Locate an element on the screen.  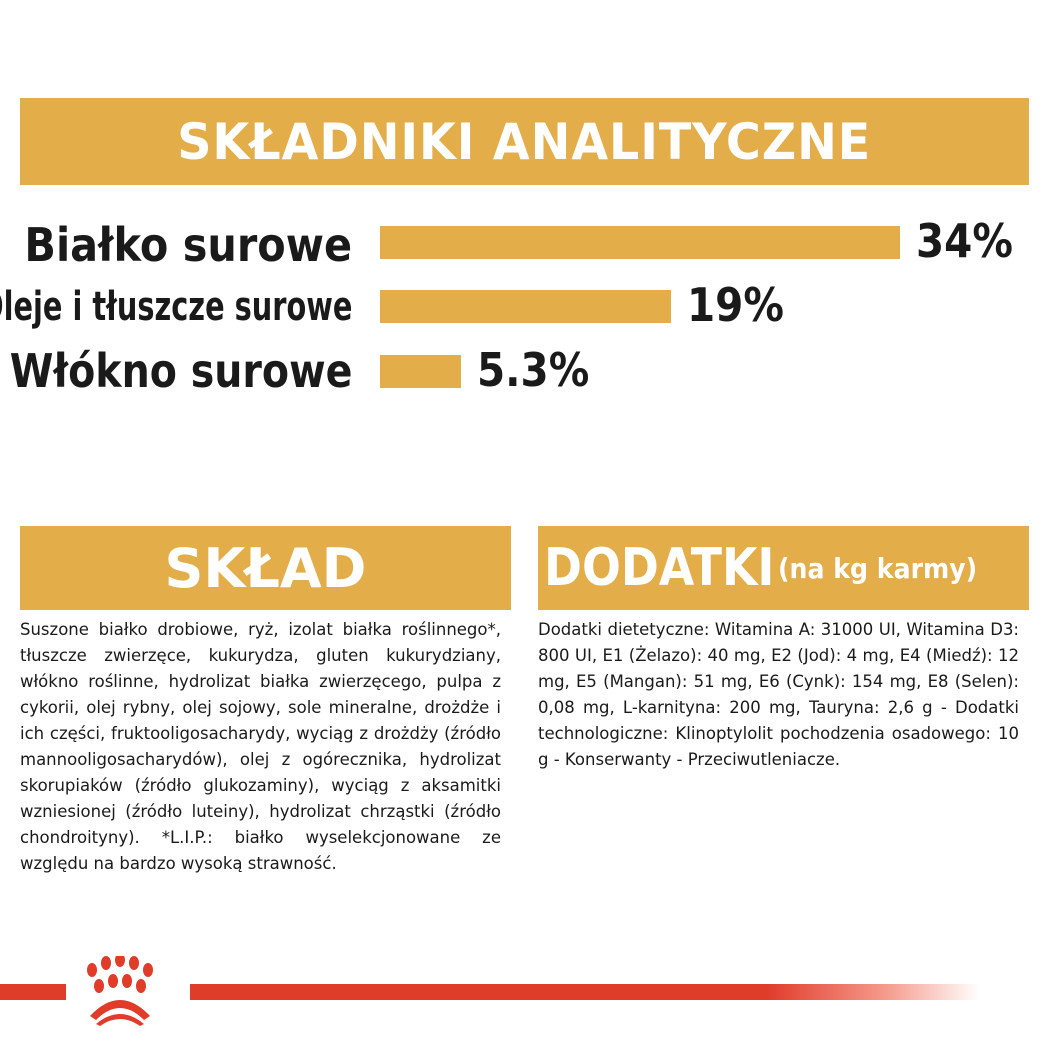
row-label: Włókno surowe is located at coordinates (180, 371).